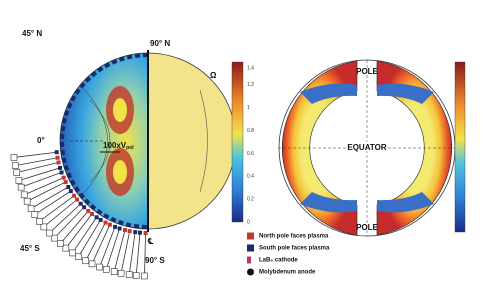  What do you see at coordinates (250, 68) in the screenshot?
I see `colorbar-tick-label: 1.4` at bounding box center [250, 68].